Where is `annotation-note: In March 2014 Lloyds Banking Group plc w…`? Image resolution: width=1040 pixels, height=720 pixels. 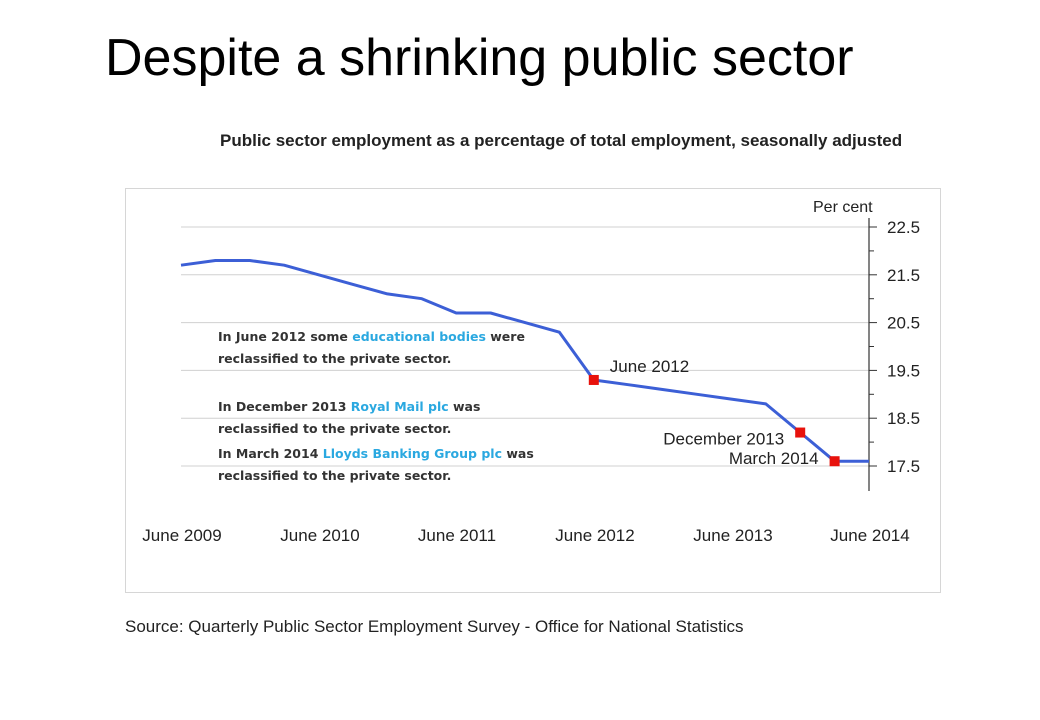 annotation-note: In March 2014 Lloyds Banking Group plc w… is located at coordinates (376, 464).